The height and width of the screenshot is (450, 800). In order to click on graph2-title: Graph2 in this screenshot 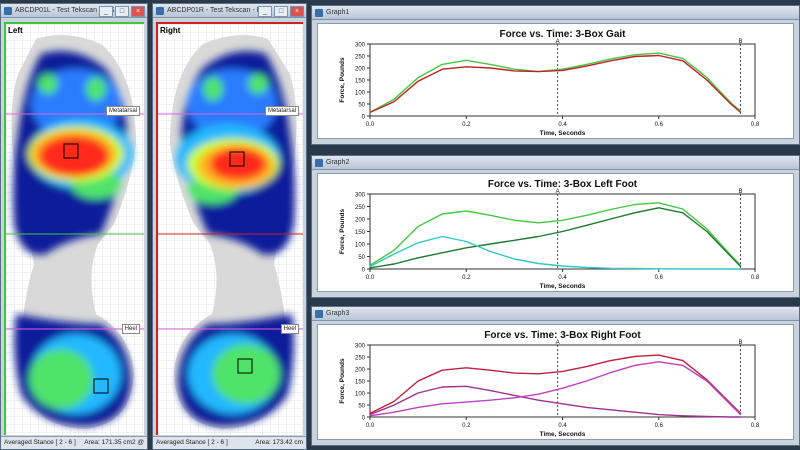, I will do `click(338, 162)`.